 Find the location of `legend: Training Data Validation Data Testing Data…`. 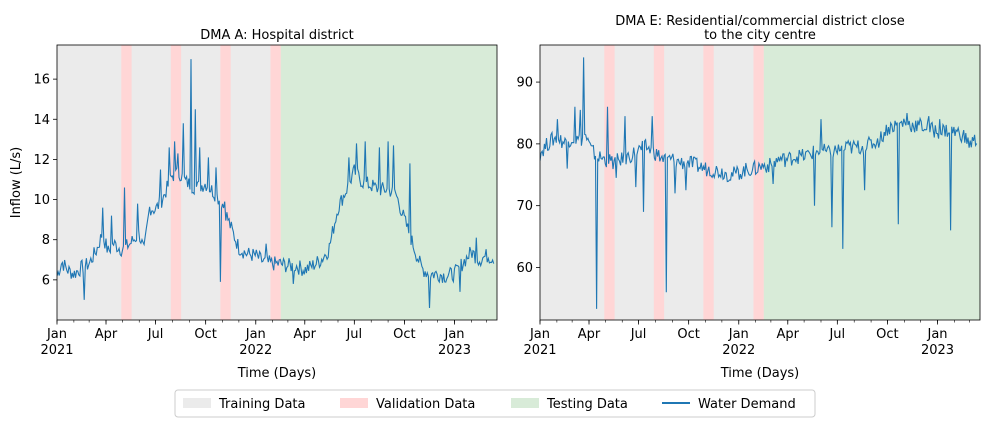

legend: Training Data Validation Data Testing Data… is located at coordinates (495, 403).